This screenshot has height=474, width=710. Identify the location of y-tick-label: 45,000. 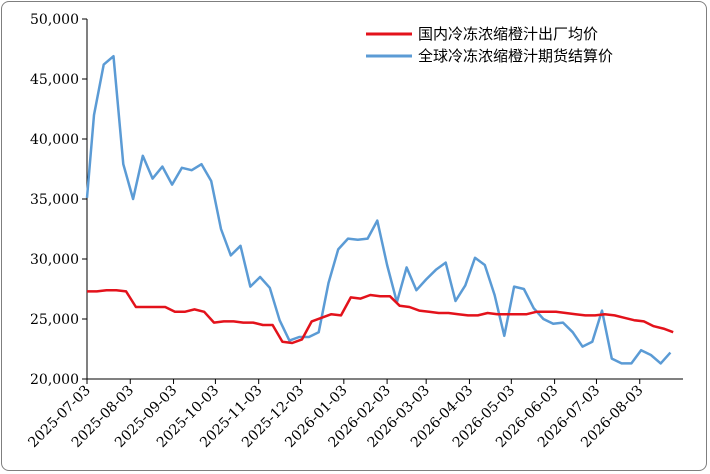
(54, 80).